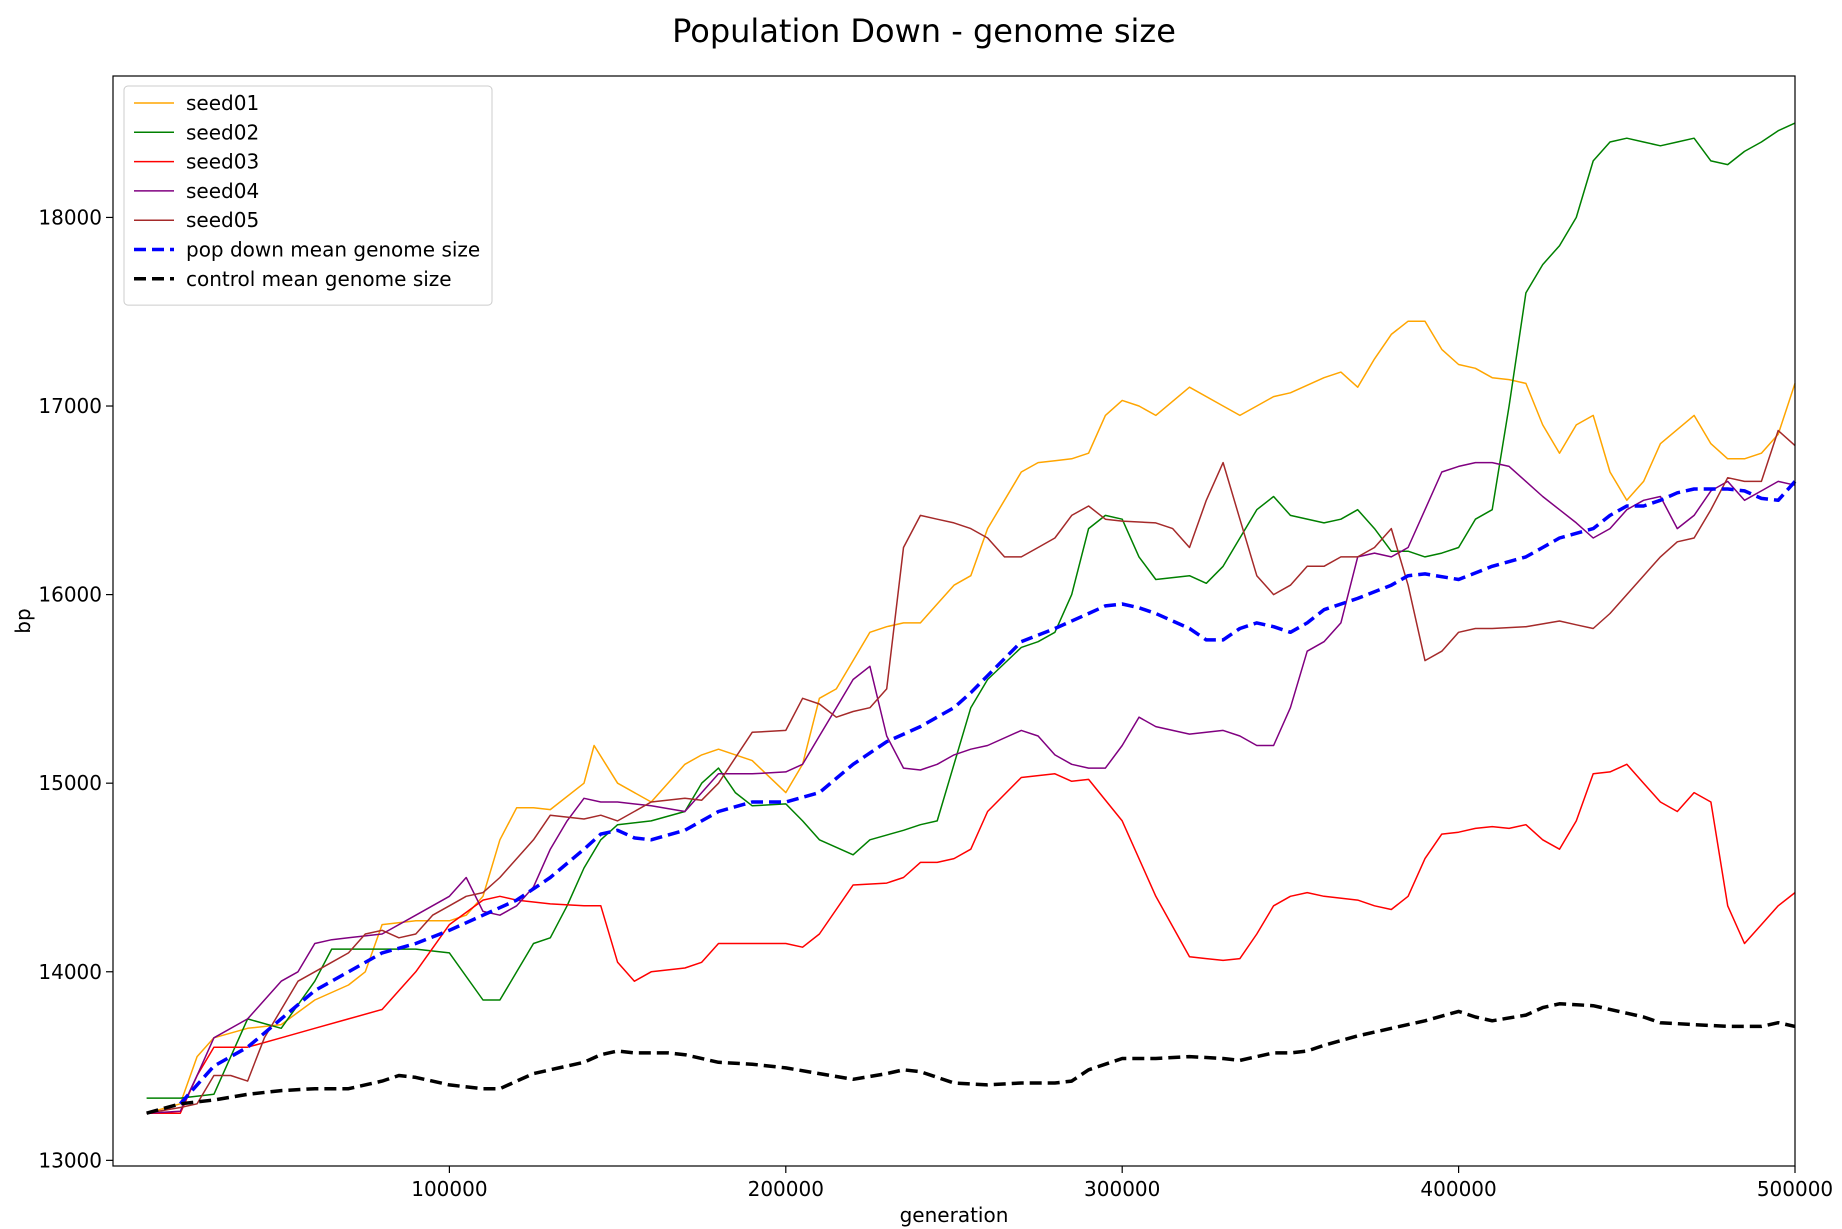 This screenshot has width=1842, height=1229. What do you see at coordinates (319, 279) in the screenshot?
I see `legend-label: control mean genome size` at bounding box center [319, 279].